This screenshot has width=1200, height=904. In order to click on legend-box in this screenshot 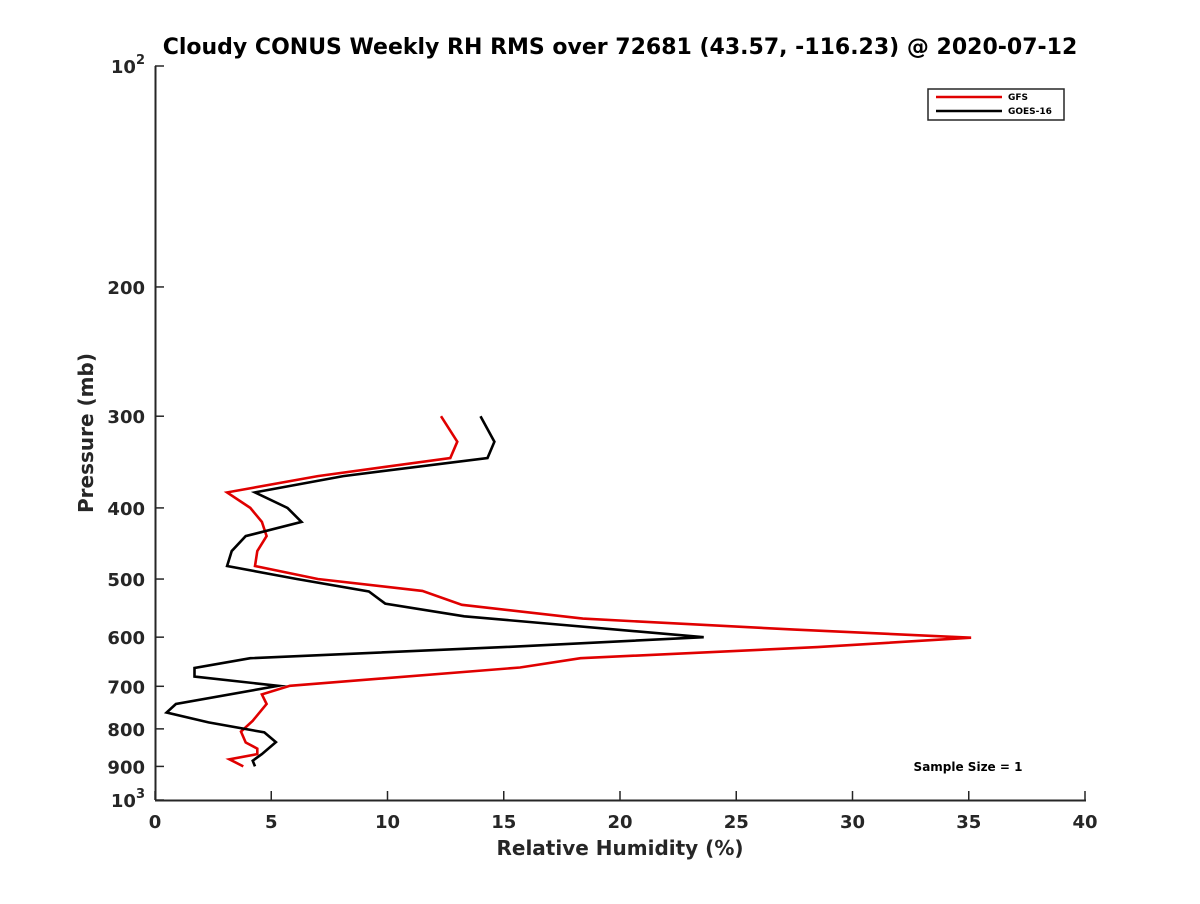, I will do `click(996, 104)`.